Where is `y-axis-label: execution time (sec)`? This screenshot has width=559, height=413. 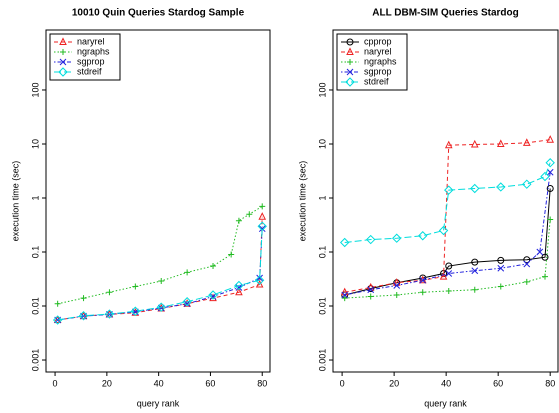 y-axis-label: execution time (sec) is located at coordinates (15, 201).